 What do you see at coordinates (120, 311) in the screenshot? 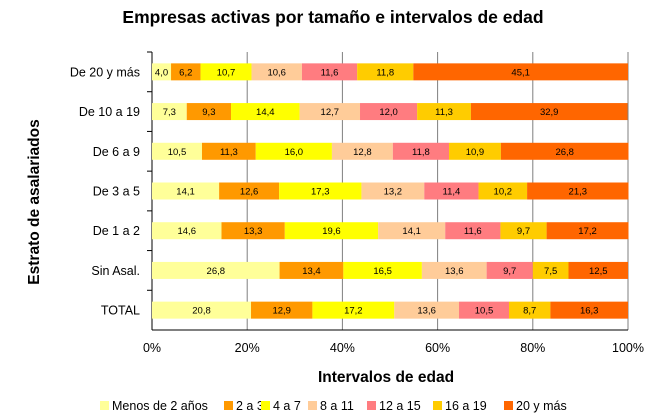
I see `category-label: TOTAL` at bounding box center [120, 311].